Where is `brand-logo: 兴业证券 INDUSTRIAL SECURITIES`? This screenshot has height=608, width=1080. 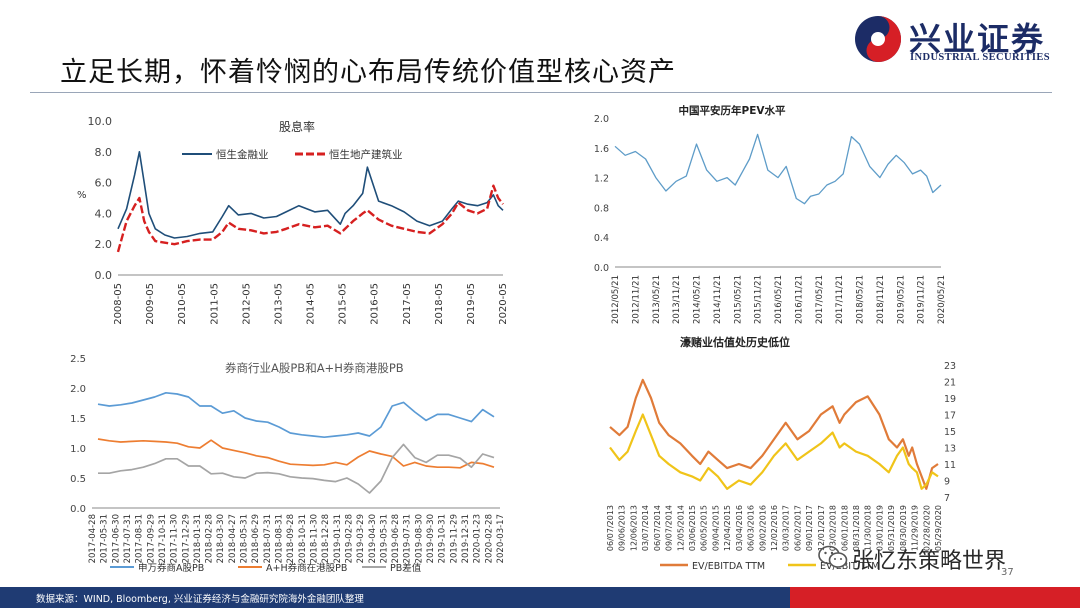
brand-logo: 兴业证券 INDUSTRIAL SECURITIES is located at coordinates (959, 40).